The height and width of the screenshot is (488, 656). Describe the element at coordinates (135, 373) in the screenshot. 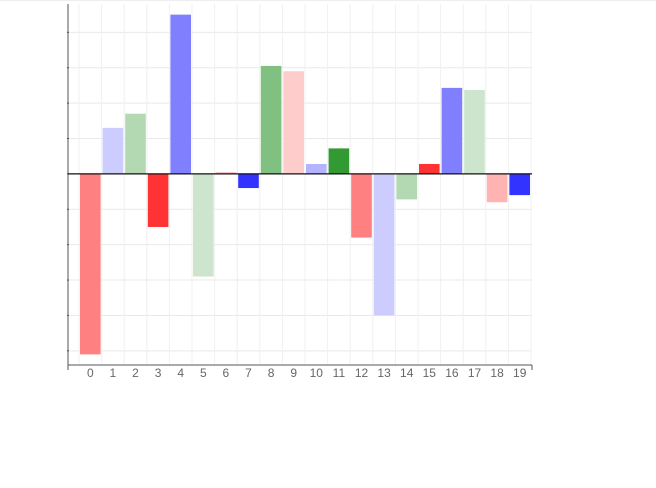

I see `x-tick-label: 2` at that location.